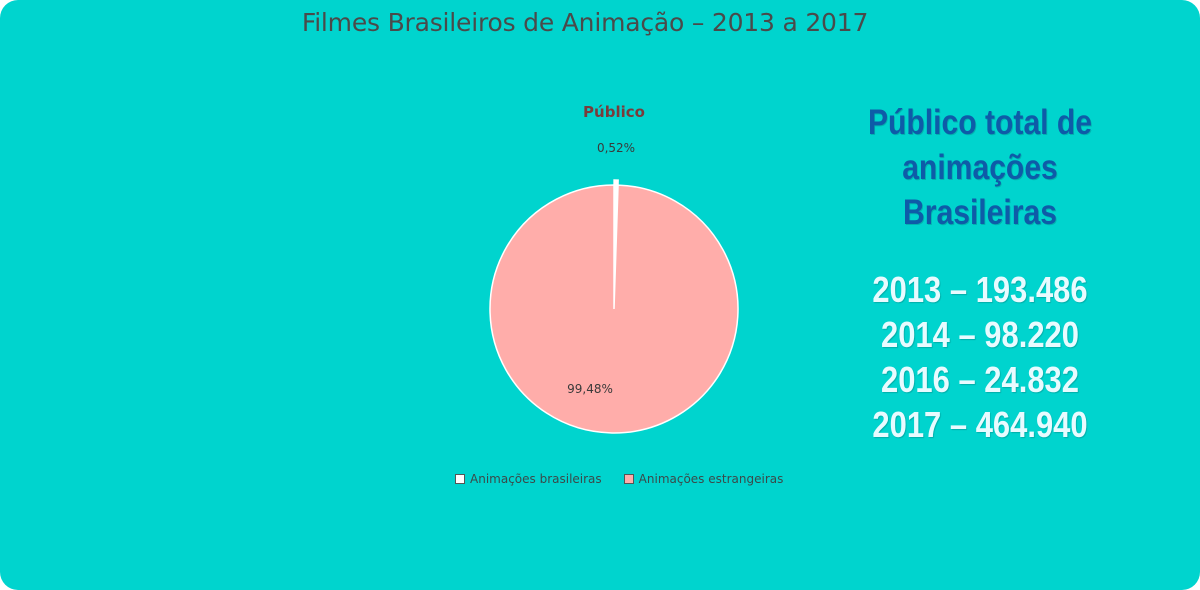 The image size is (1200, 590). I want to click on year-total-2016: 2016 – 24.832, so click(979, 379).